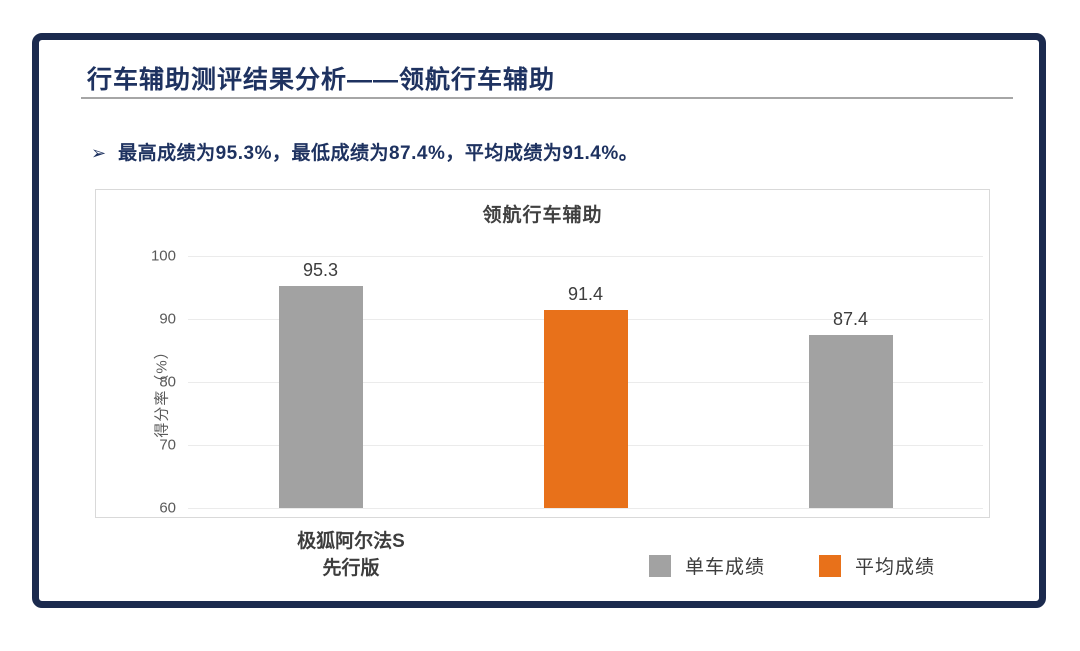 This screenshot has height=651, width=1080. I want to click on summary-bullet: ➢ 最高成绩为95.3%，最低成绩为87.4%，平均成绩为91.4%。, so click(364, 151).